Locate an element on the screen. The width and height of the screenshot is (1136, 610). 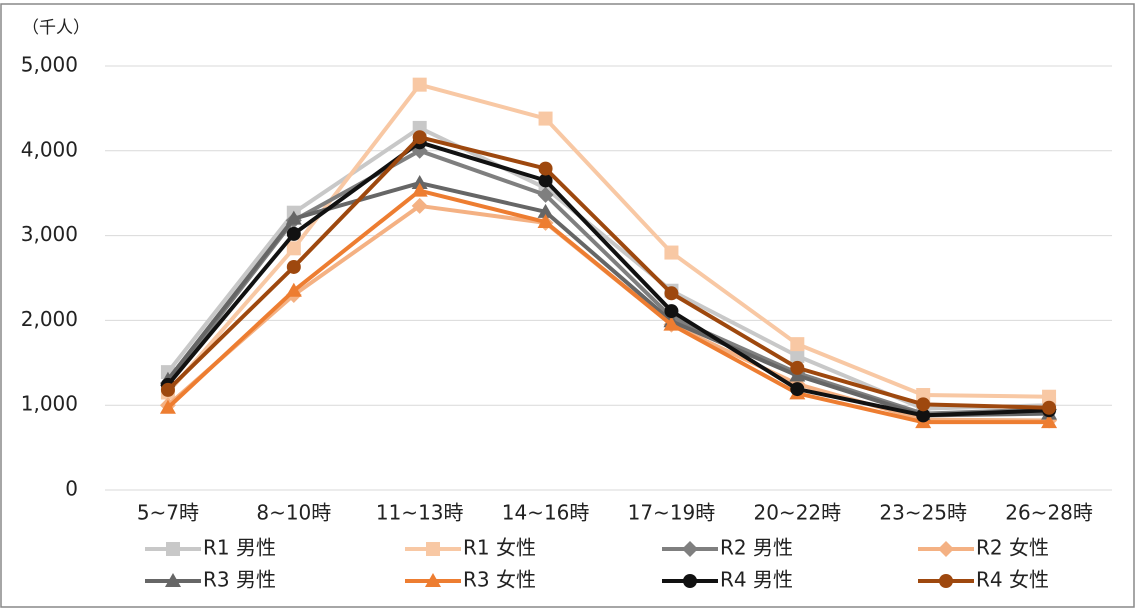
legend-label: R2 女性 is located at coordinates (1012, 548).